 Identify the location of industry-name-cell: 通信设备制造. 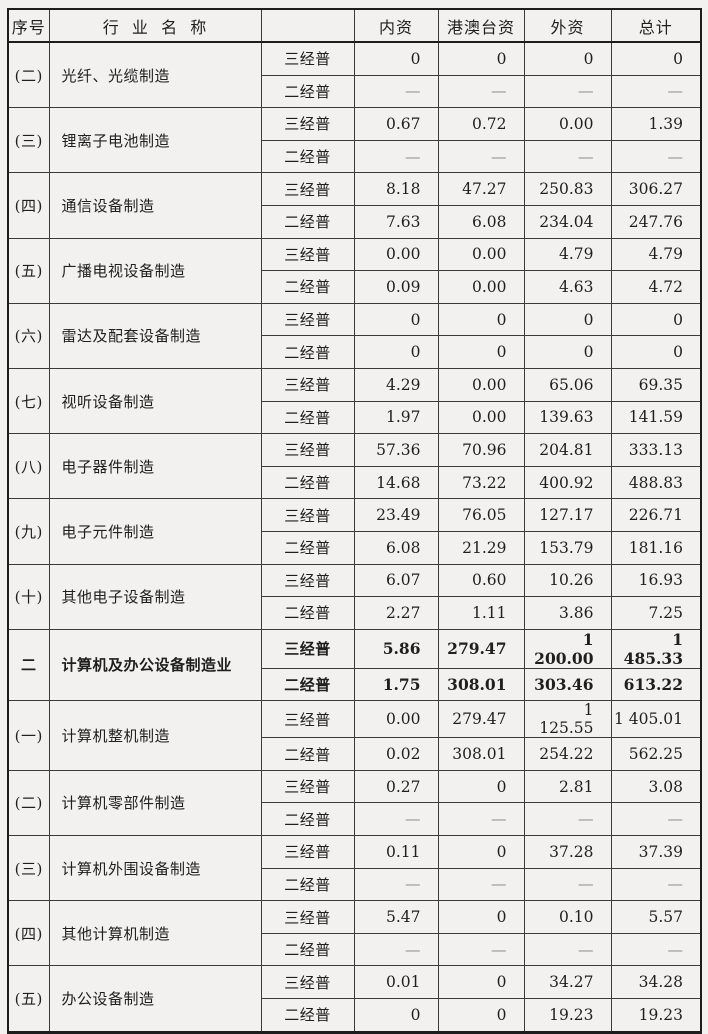
(155, 205).